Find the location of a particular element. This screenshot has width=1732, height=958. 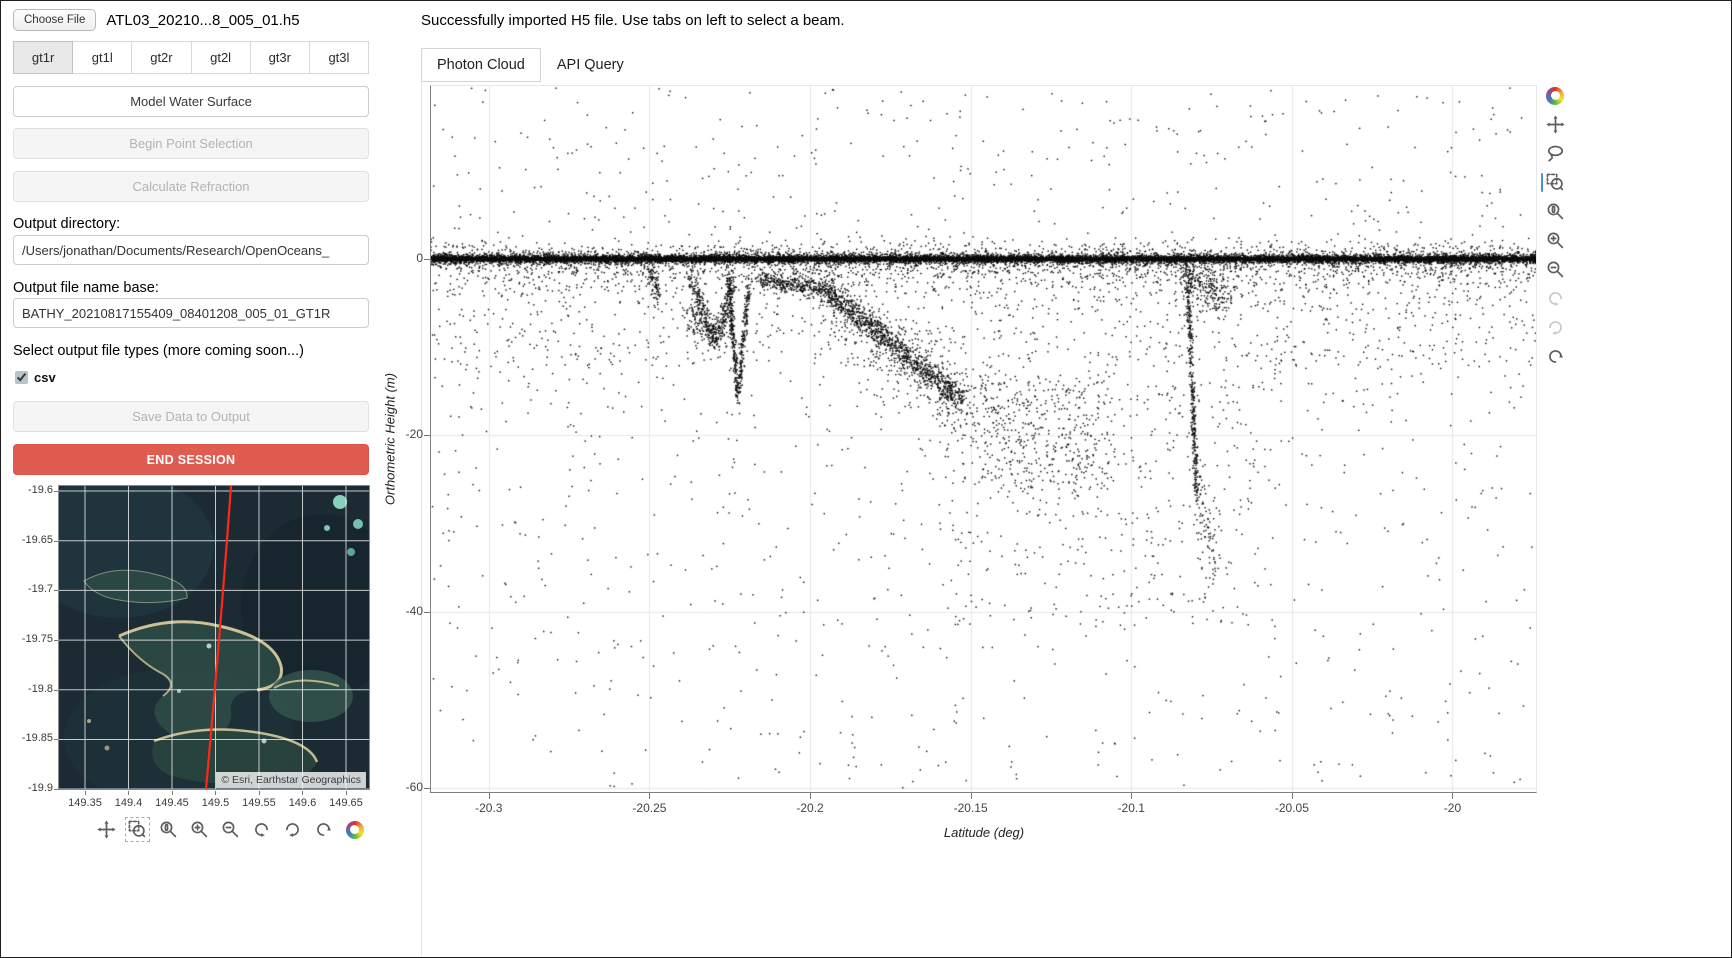

file-input-row: Choose File ATL03_20210...8_005_01.h5 is located at coordinates (156, 20).